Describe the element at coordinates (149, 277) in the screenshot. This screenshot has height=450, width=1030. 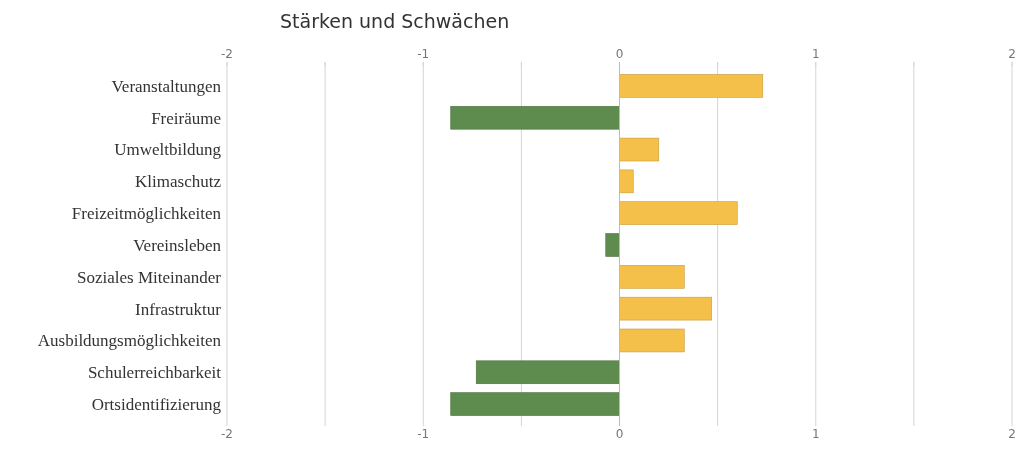
I see `y-tick-label: Soziales Miteinander` at that location.